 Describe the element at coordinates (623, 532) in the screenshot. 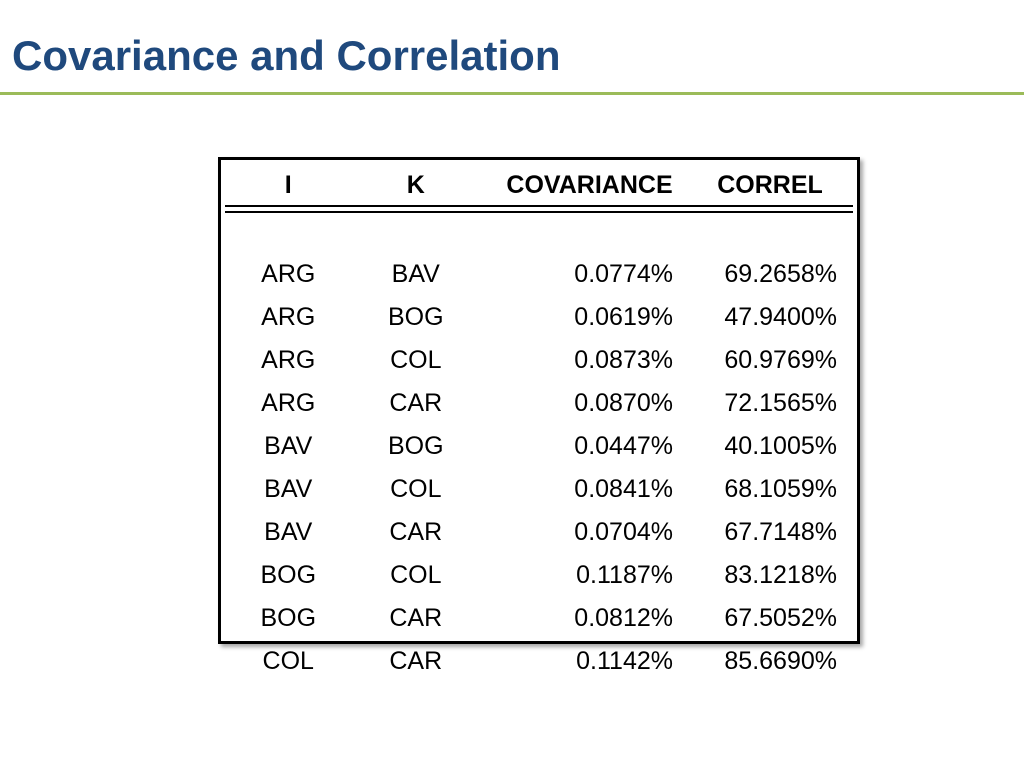

I see `cell-covariance: 0.0704%` at that location.